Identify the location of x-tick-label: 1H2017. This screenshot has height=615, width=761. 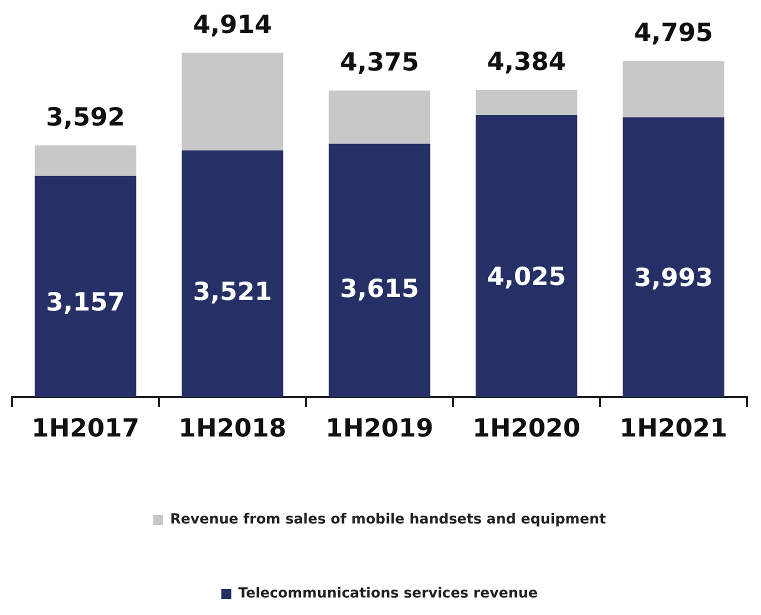
(86, 428).